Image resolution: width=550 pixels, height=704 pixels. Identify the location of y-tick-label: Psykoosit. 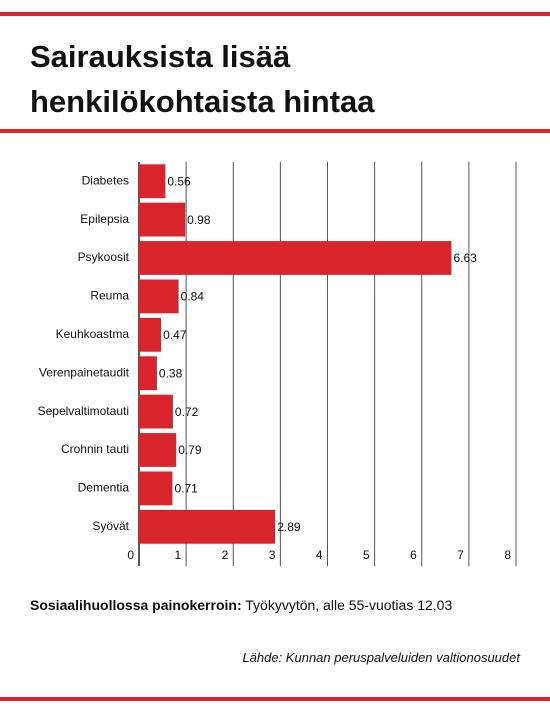
(104, 257).